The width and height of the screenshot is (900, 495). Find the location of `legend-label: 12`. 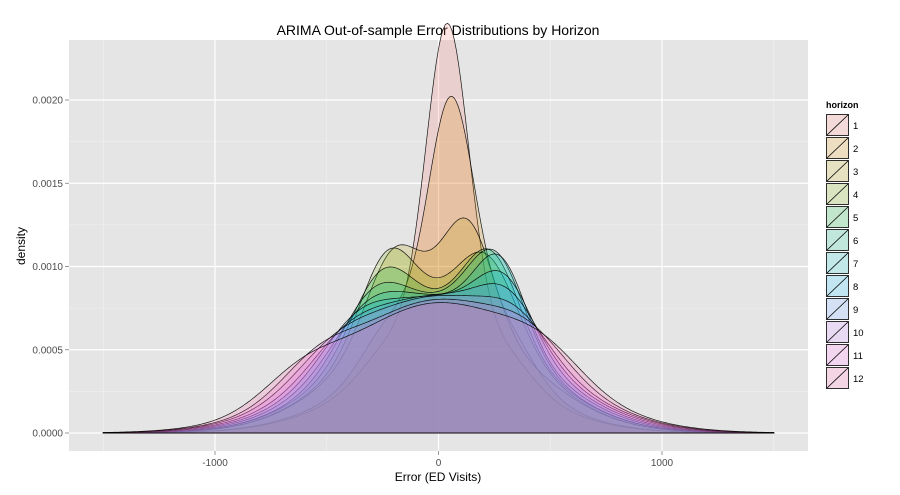

legend-label: 12 is located at coordinates (858, 379).